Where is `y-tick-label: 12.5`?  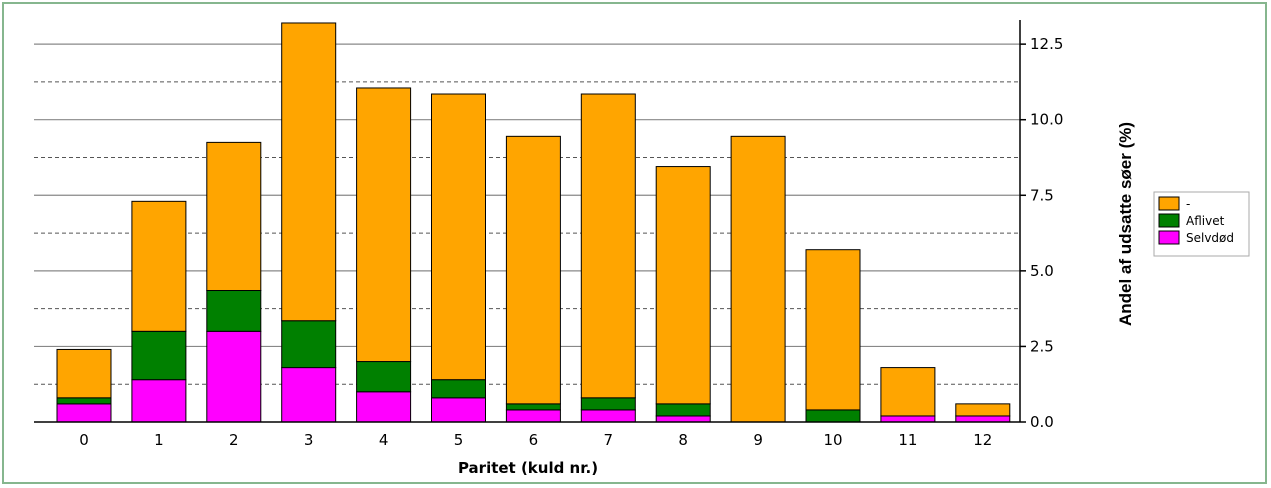 y-tick-label: 12.5 is located at coordinates (1046, 44).